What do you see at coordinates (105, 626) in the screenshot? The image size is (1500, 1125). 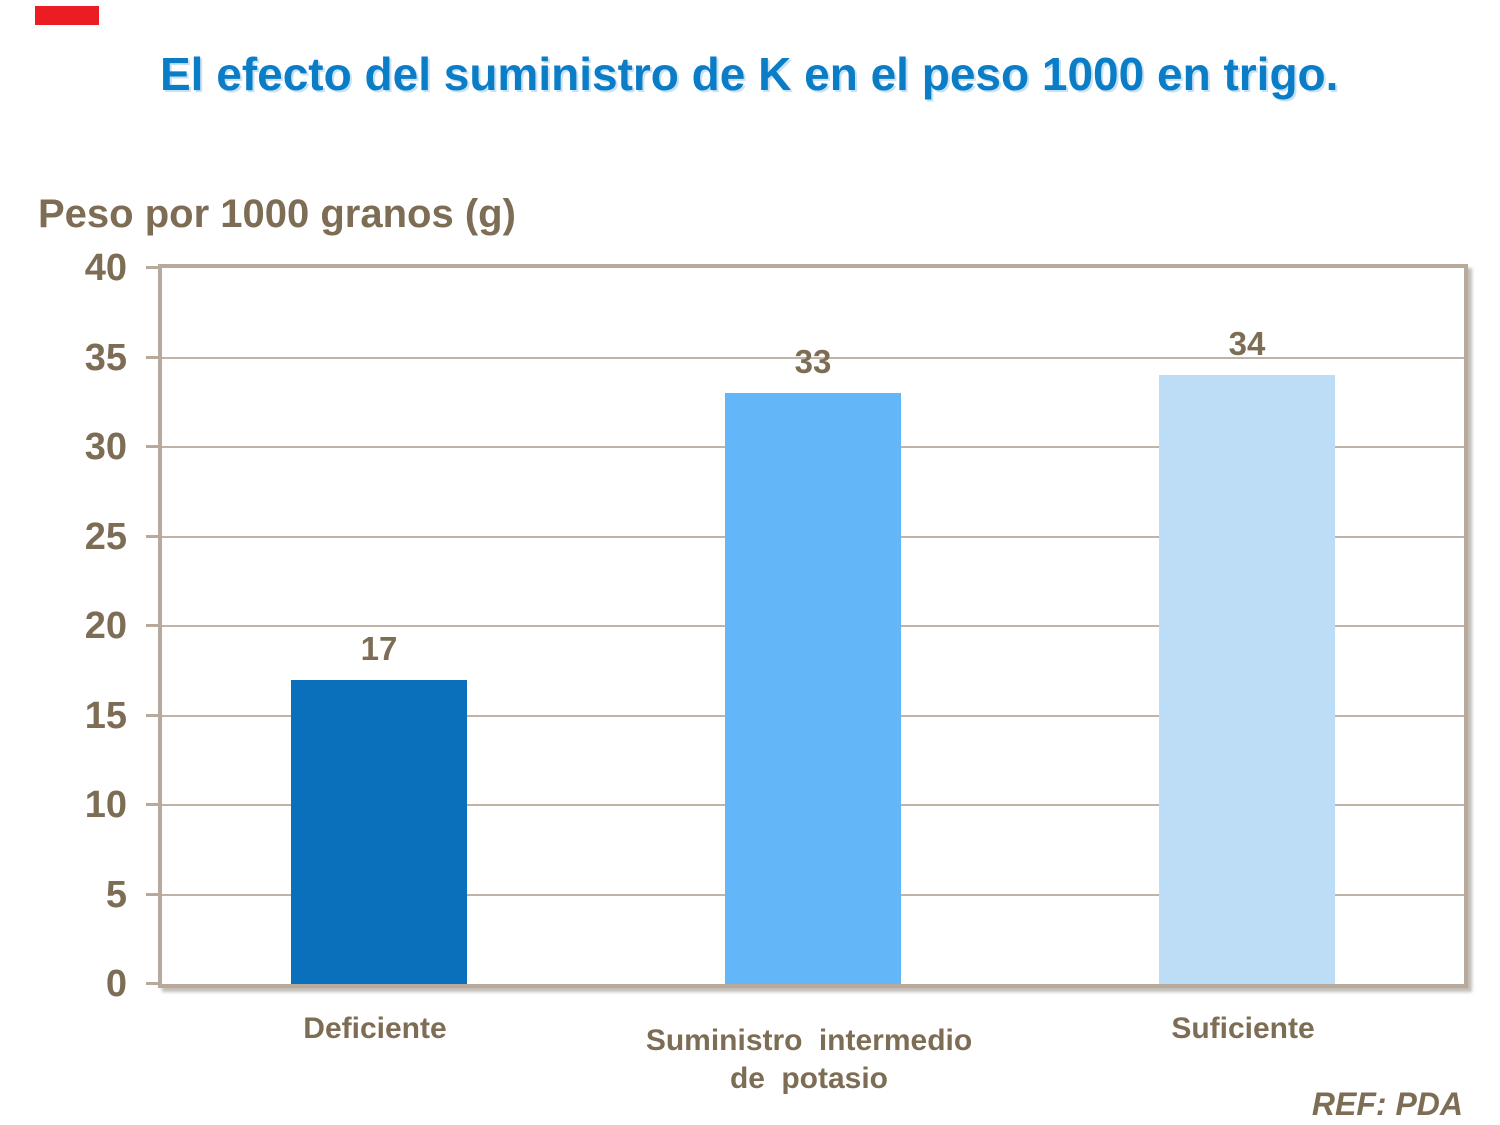 I see `y-tick-label: 20` at bounding box center [105, 626].